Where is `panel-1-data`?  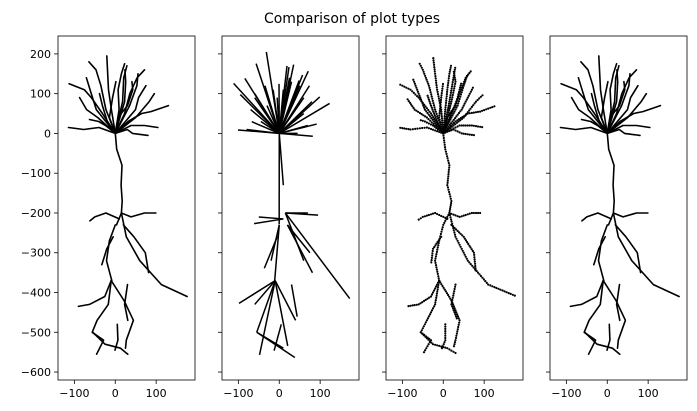 panel-1-data is located at coordinates (127, 205).